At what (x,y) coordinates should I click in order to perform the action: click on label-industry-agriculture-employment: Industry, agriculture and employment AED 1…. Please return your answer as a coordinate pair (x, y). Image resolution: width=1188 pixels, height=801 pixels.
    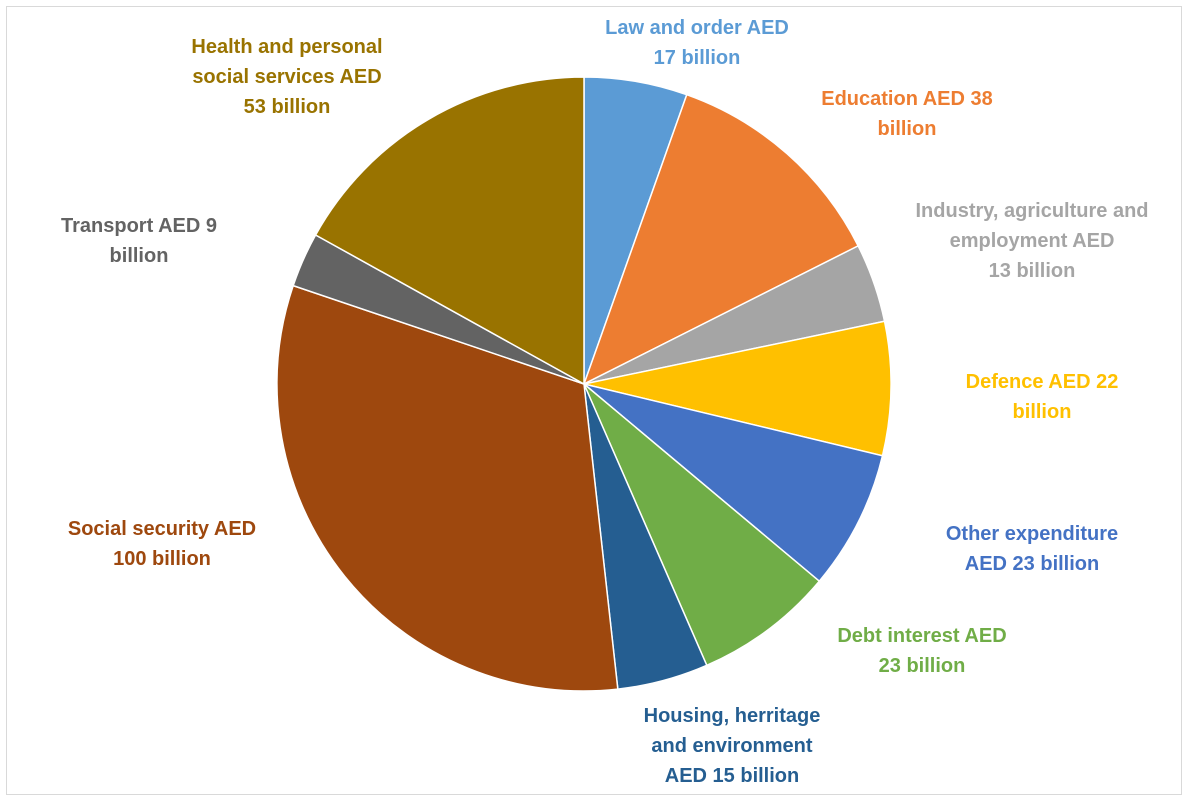
    Looking at the image, I should click on (1032, 241).